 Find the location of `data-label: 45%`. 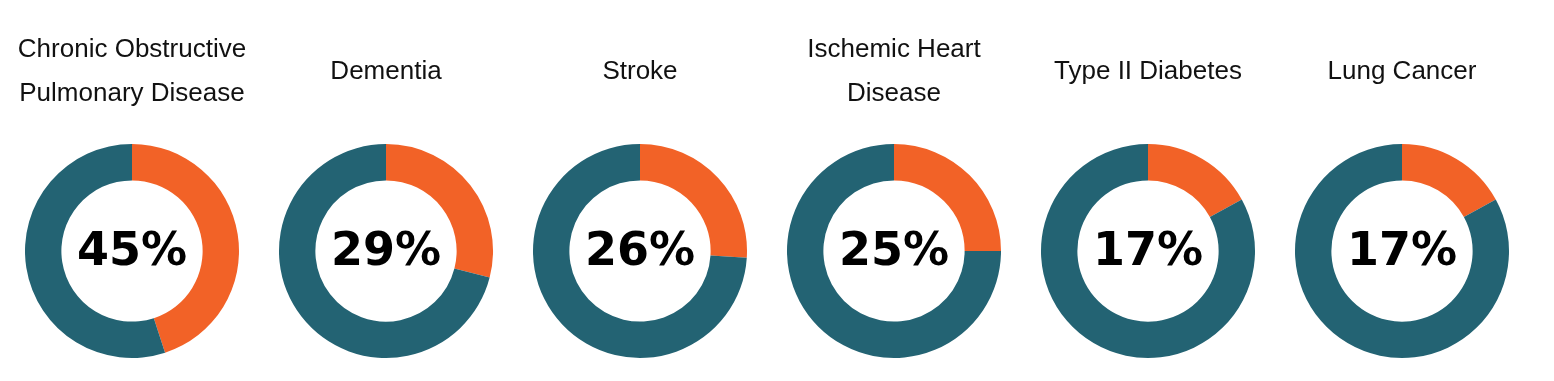

data-label: 45% is located at coordinates (132, 248).